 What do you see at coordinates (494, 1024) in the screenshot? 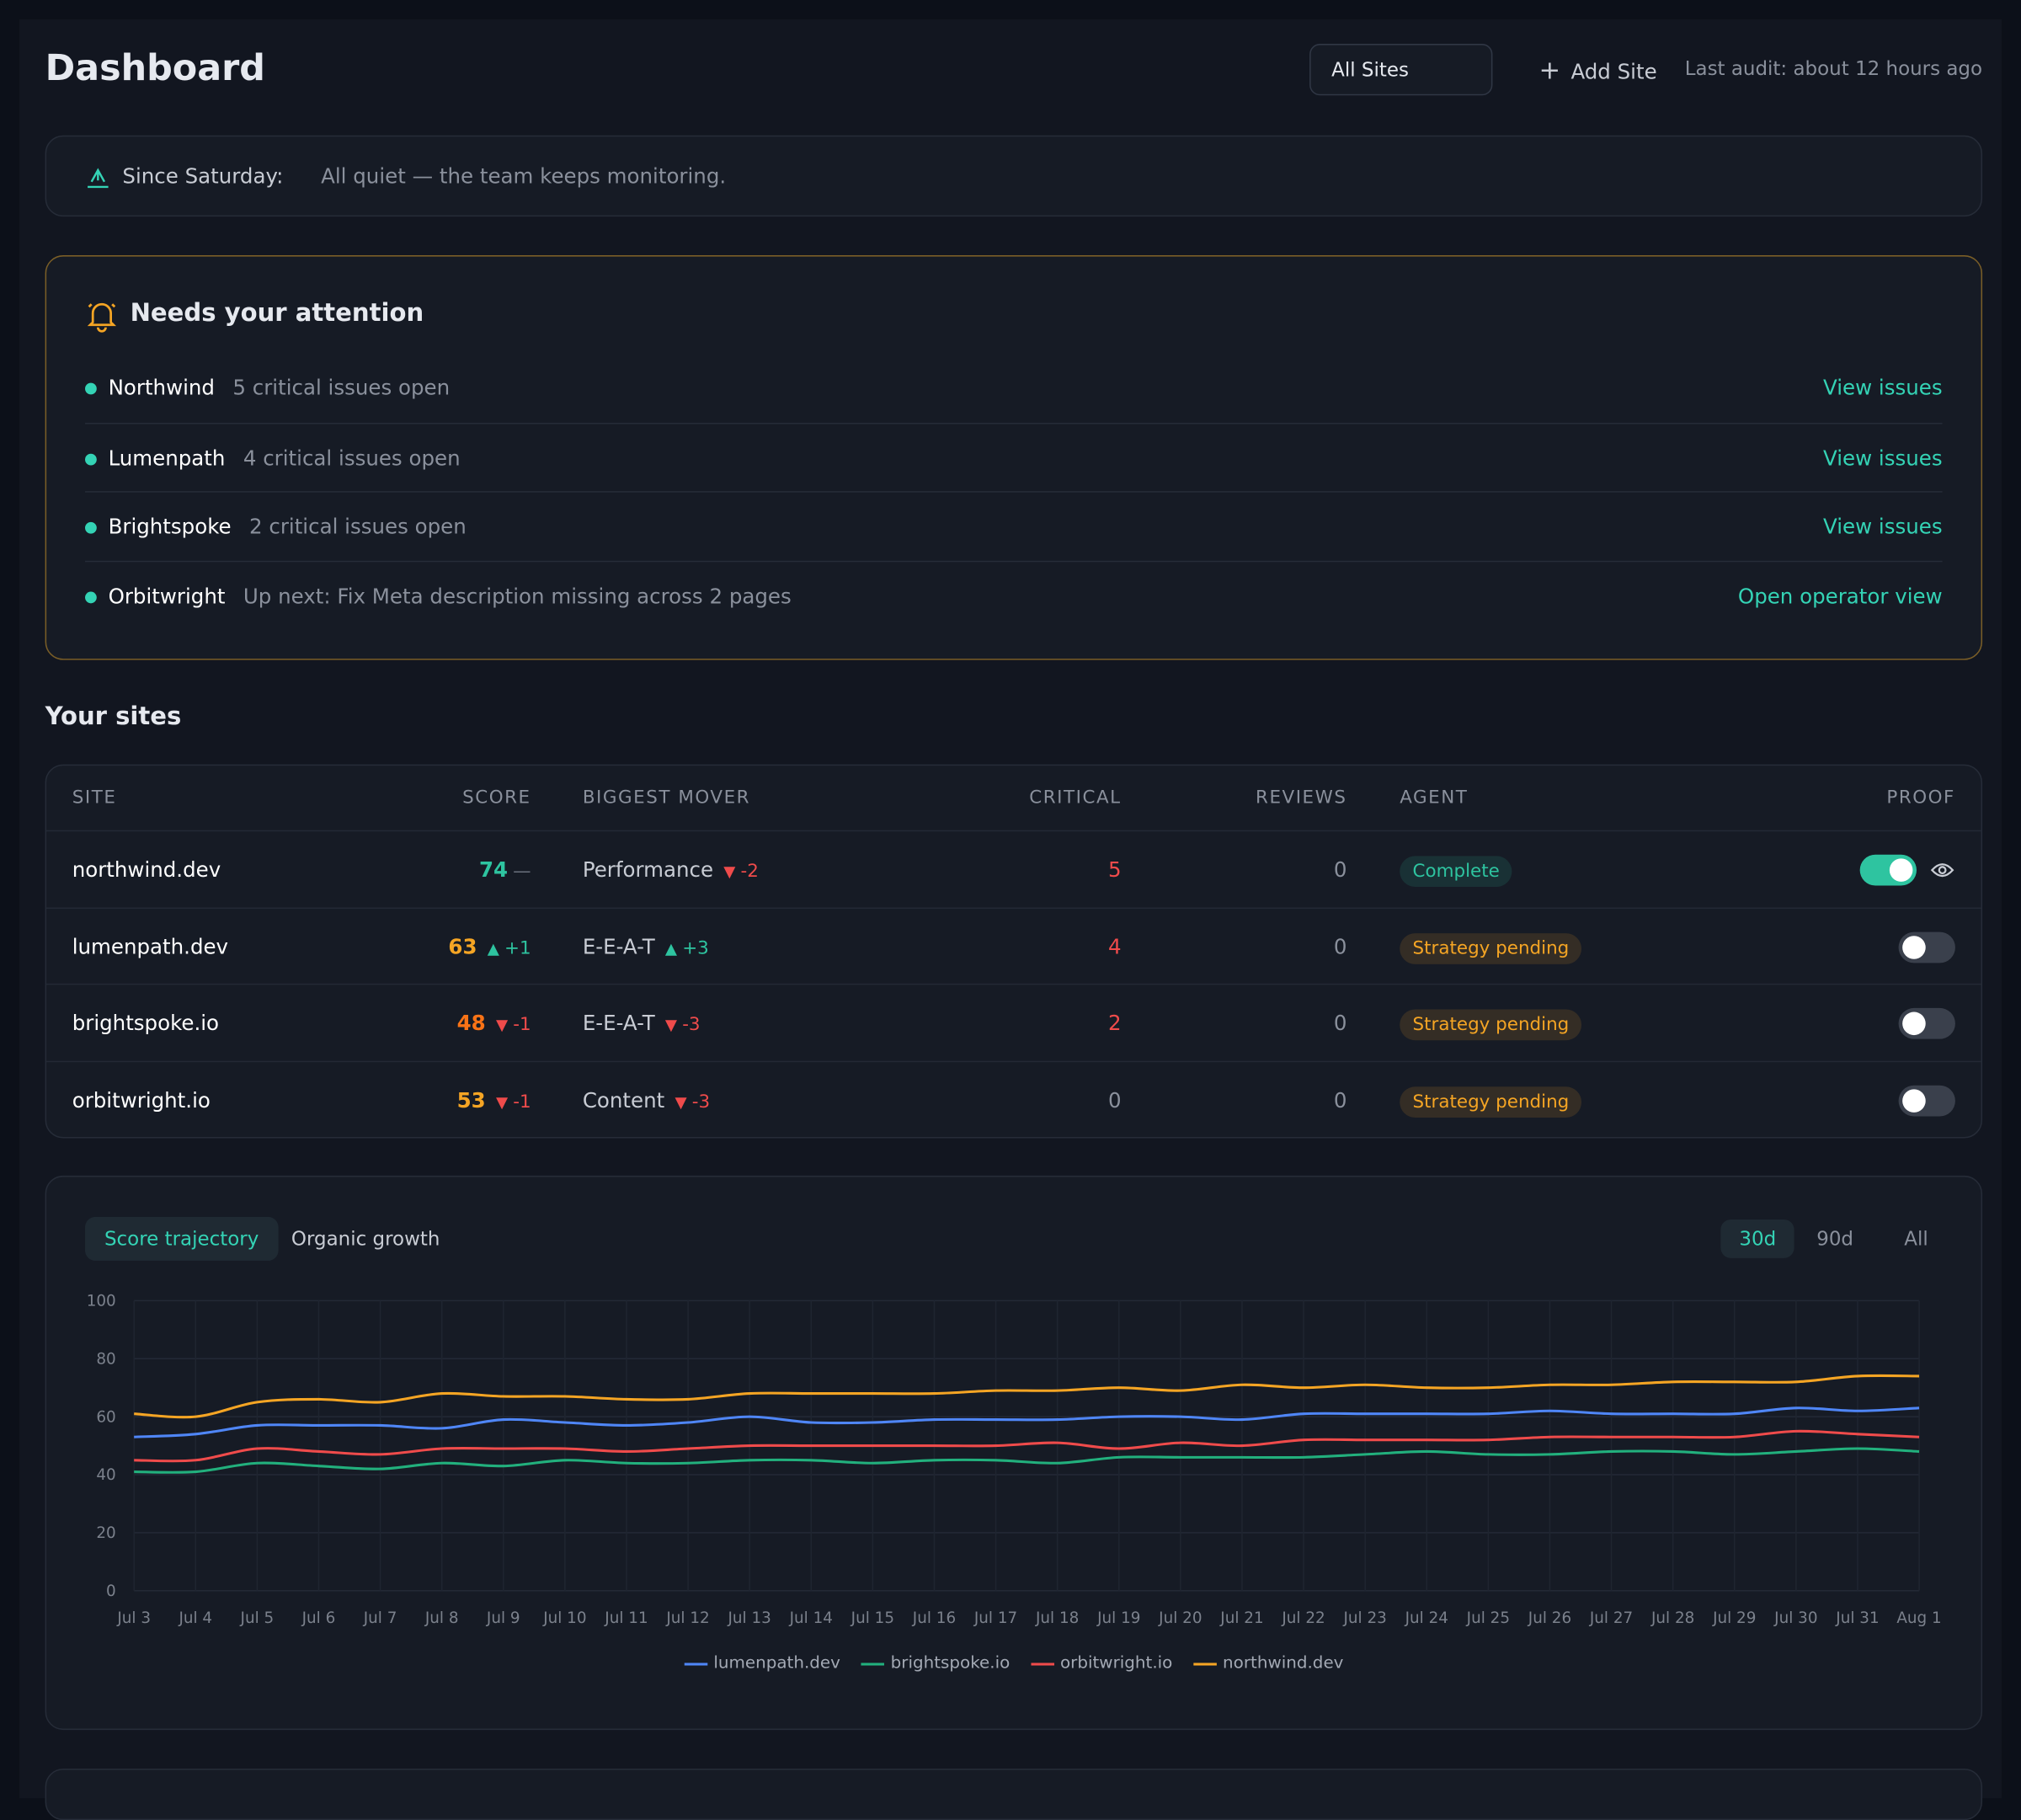
I see `score-cell: 48 ▼ -1` at bounding box center [494, 1024].